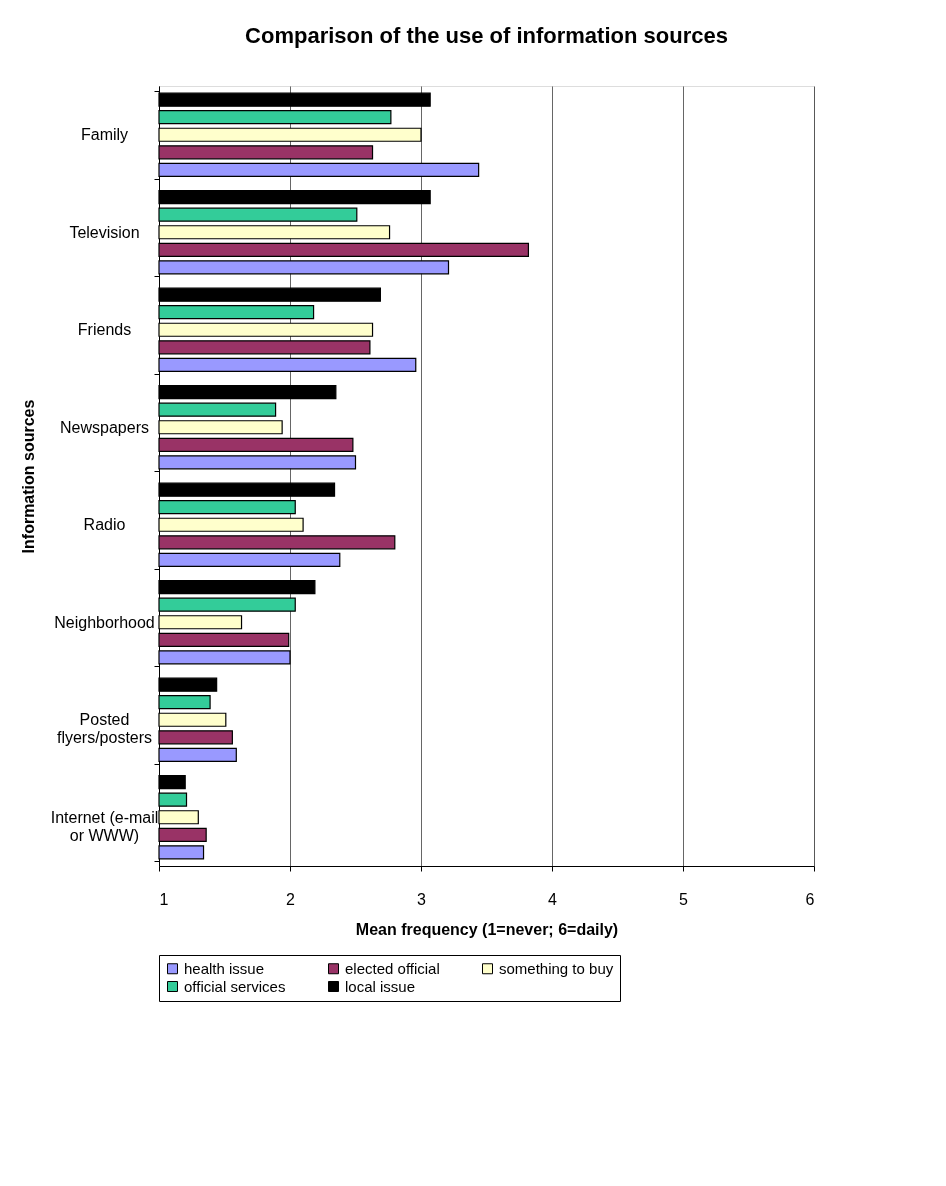  Describe the element at coordinates (810, 899) in the screenshot. I see `x-tick-label: 6` at that location.